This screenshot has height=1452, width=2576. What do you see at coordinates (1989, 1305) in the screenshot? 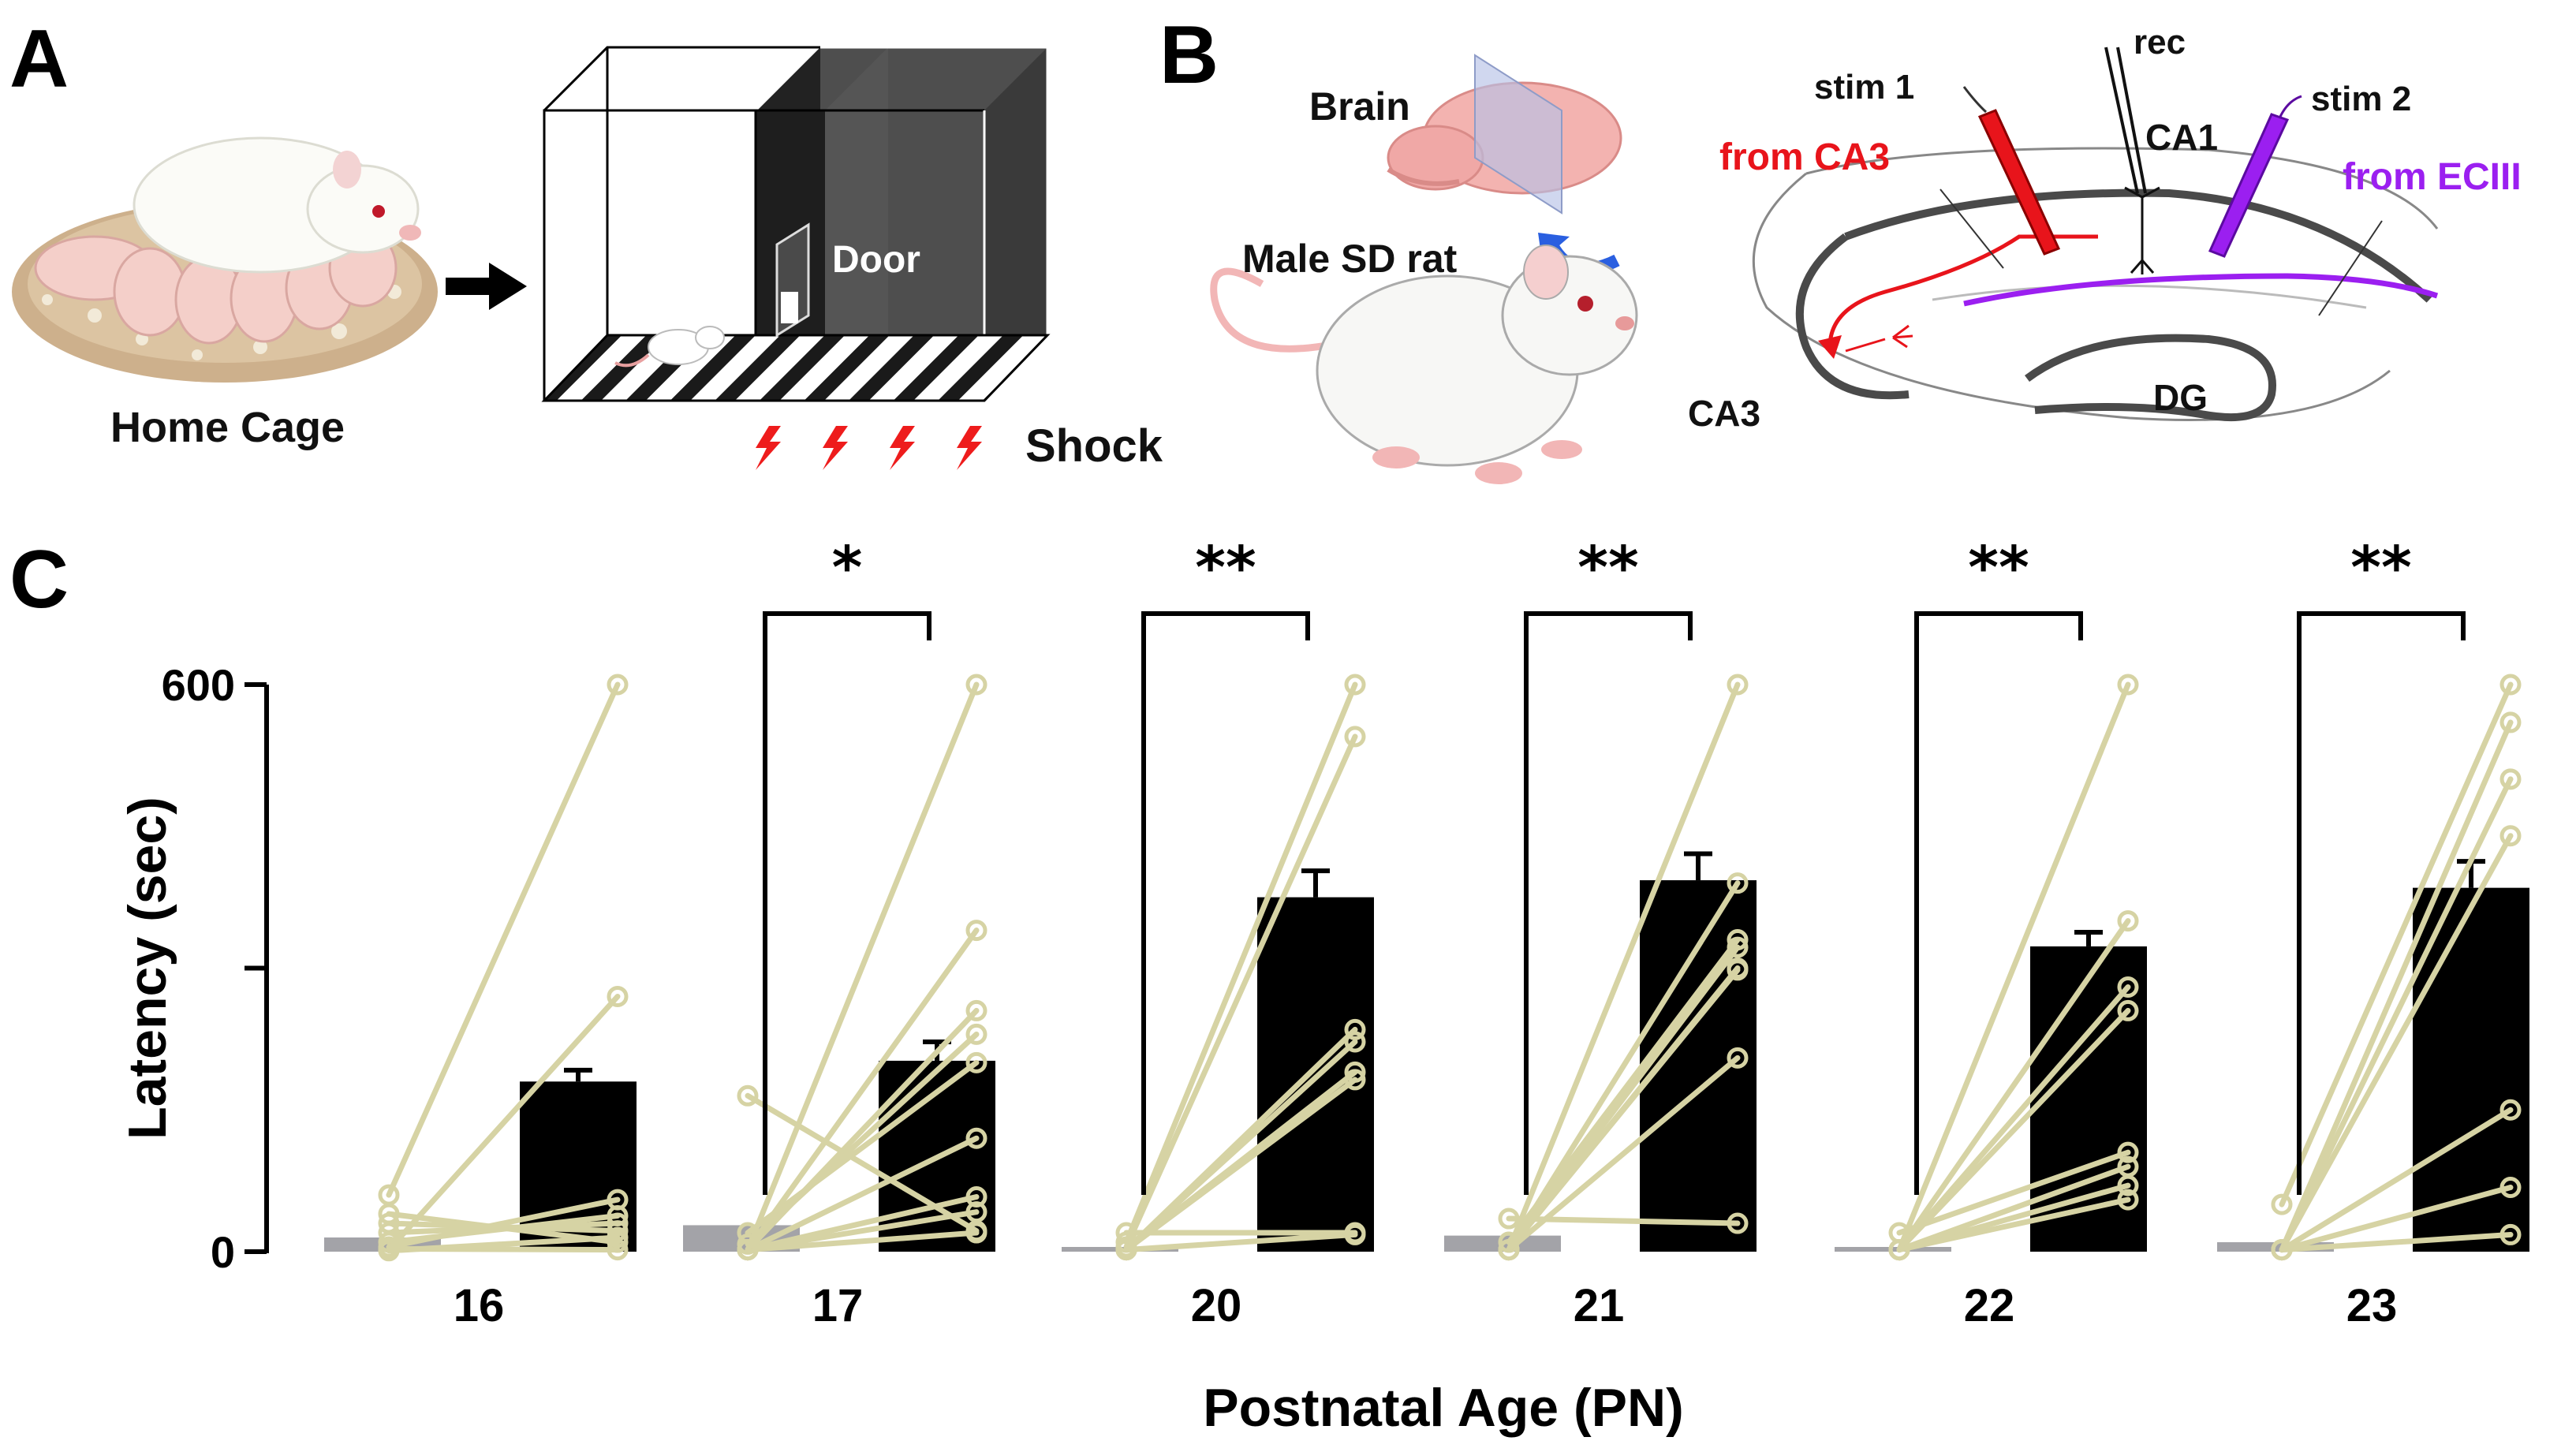
I see `x-tick-label: 22` at bounding box center [1989, 1305].